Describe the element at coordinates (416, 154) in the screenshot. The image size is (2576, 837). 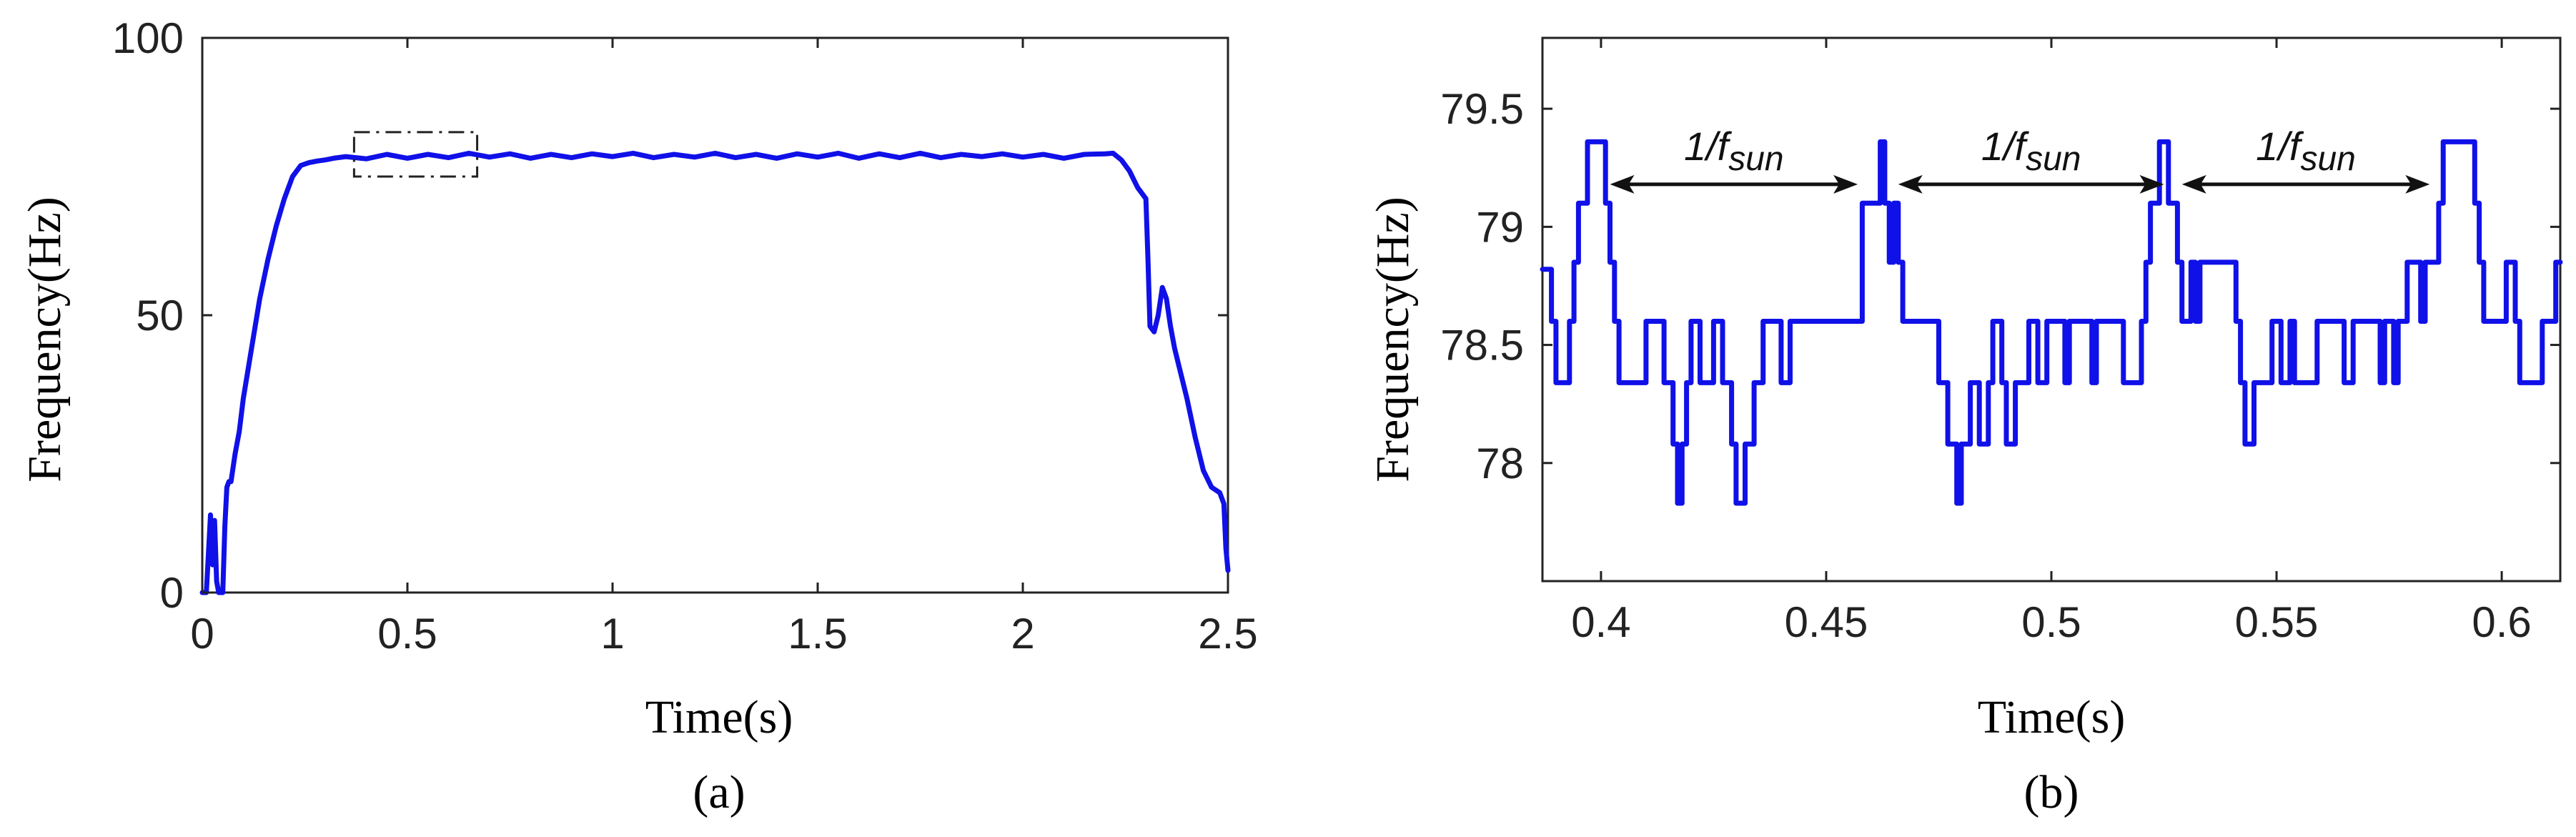
I see `panel-a-zoom-box` at that location.